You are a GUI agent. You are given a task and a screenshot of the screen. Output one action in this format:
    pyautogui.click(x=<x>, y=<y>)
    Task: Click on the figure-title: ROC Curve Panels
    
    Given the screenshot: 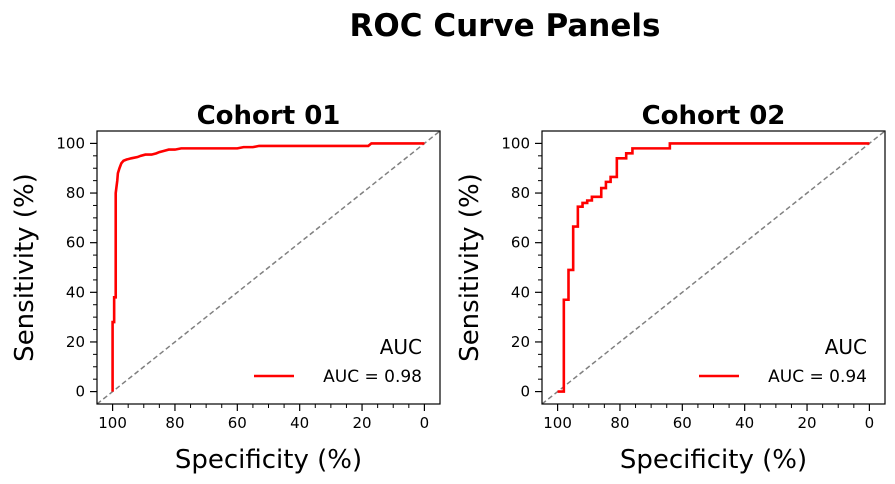 What is the action you would take?
    pyautogui.click(x=505, y=26)
    